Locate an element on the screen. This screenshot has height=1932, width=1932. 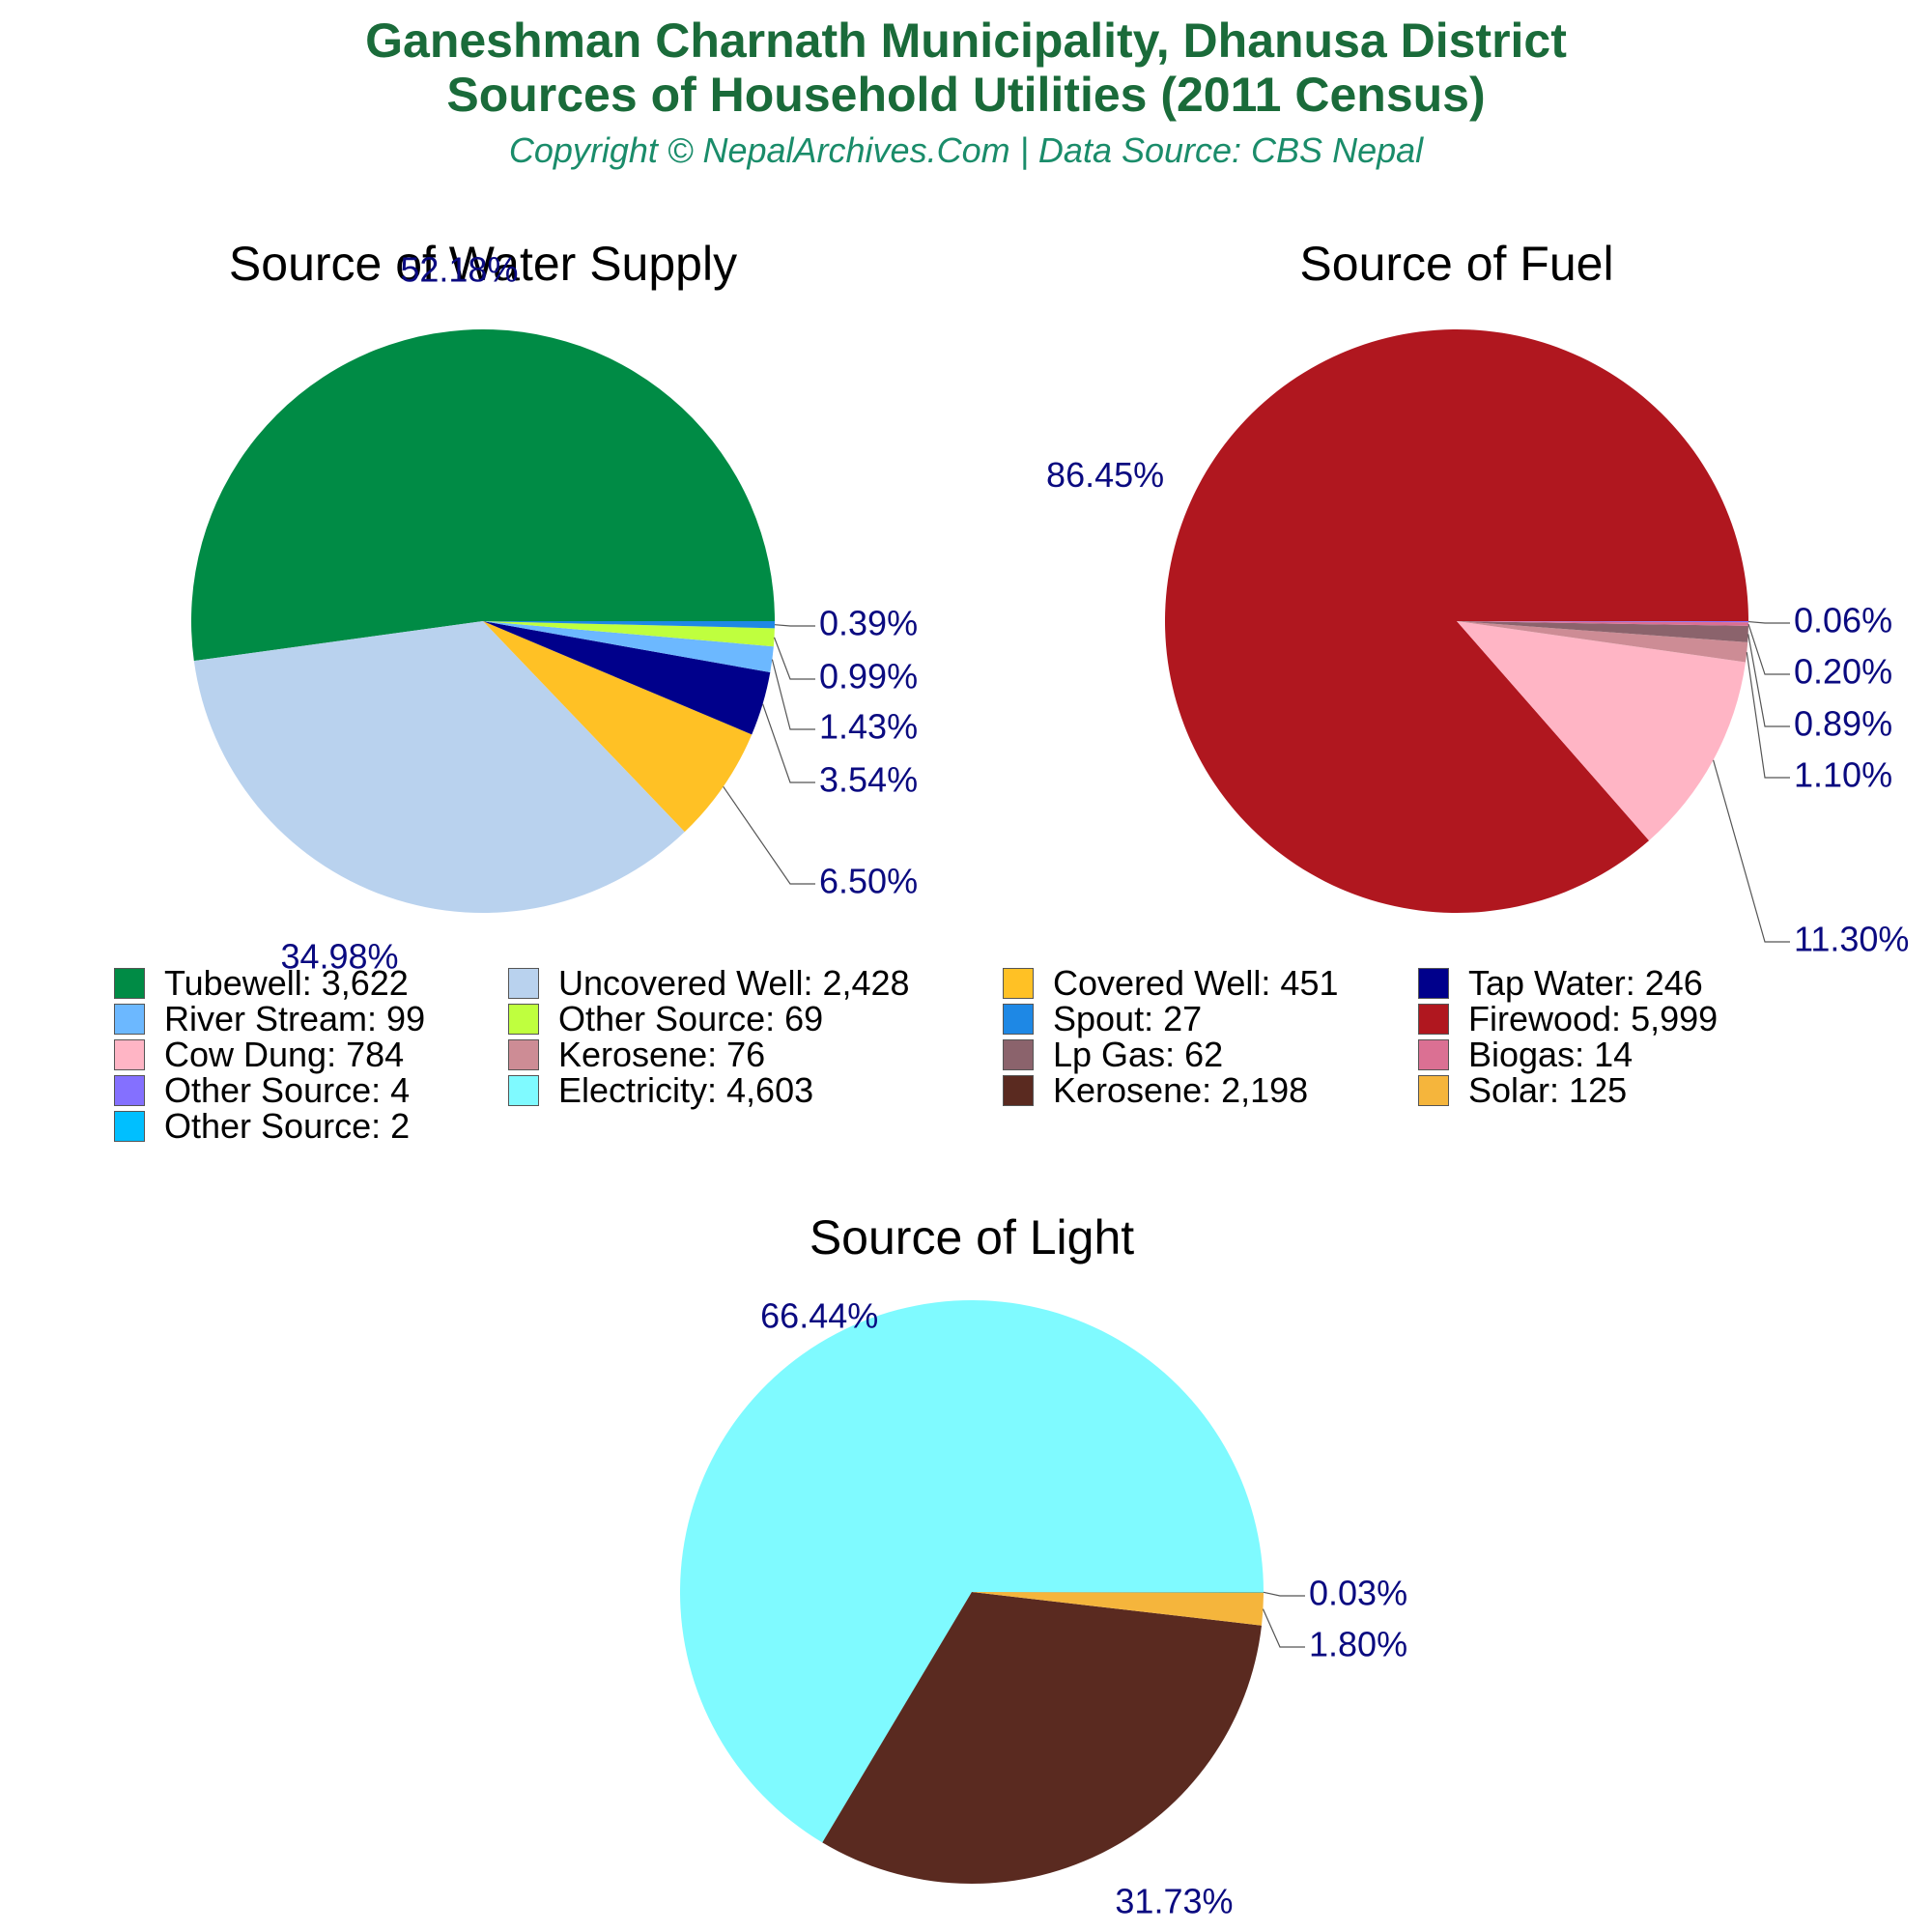
legend-item: Electricity: 4,603 is located at coordinates (661, 1090).